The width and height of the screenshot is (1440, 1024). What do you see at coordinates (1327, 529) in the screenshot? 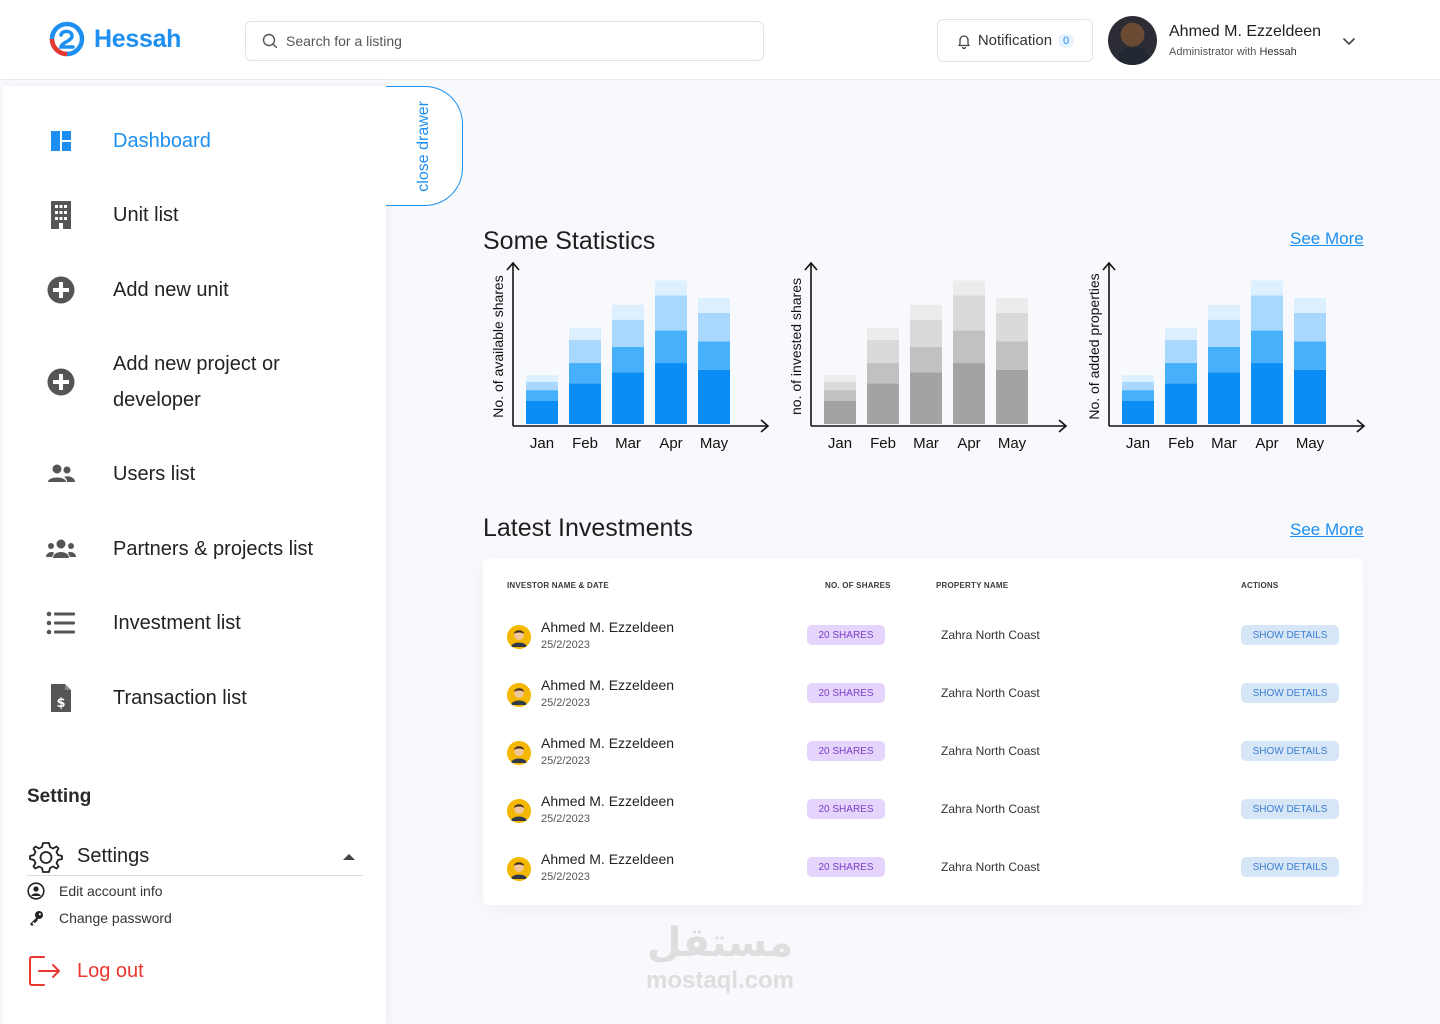
I see `investments-see-more-link: See More` at bounding box center [1327, 529].